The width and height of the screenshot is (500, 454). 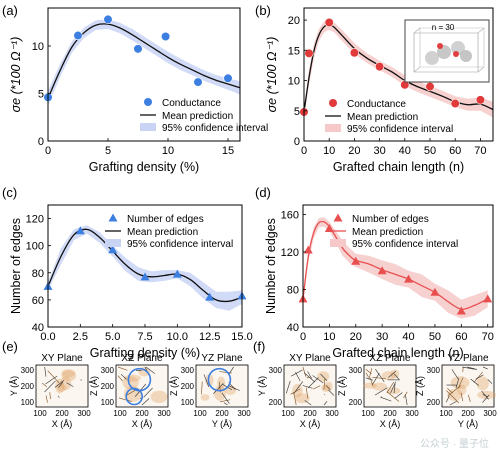 I want to click on x-tick-label: 7.5, so click(x=144, y=337).